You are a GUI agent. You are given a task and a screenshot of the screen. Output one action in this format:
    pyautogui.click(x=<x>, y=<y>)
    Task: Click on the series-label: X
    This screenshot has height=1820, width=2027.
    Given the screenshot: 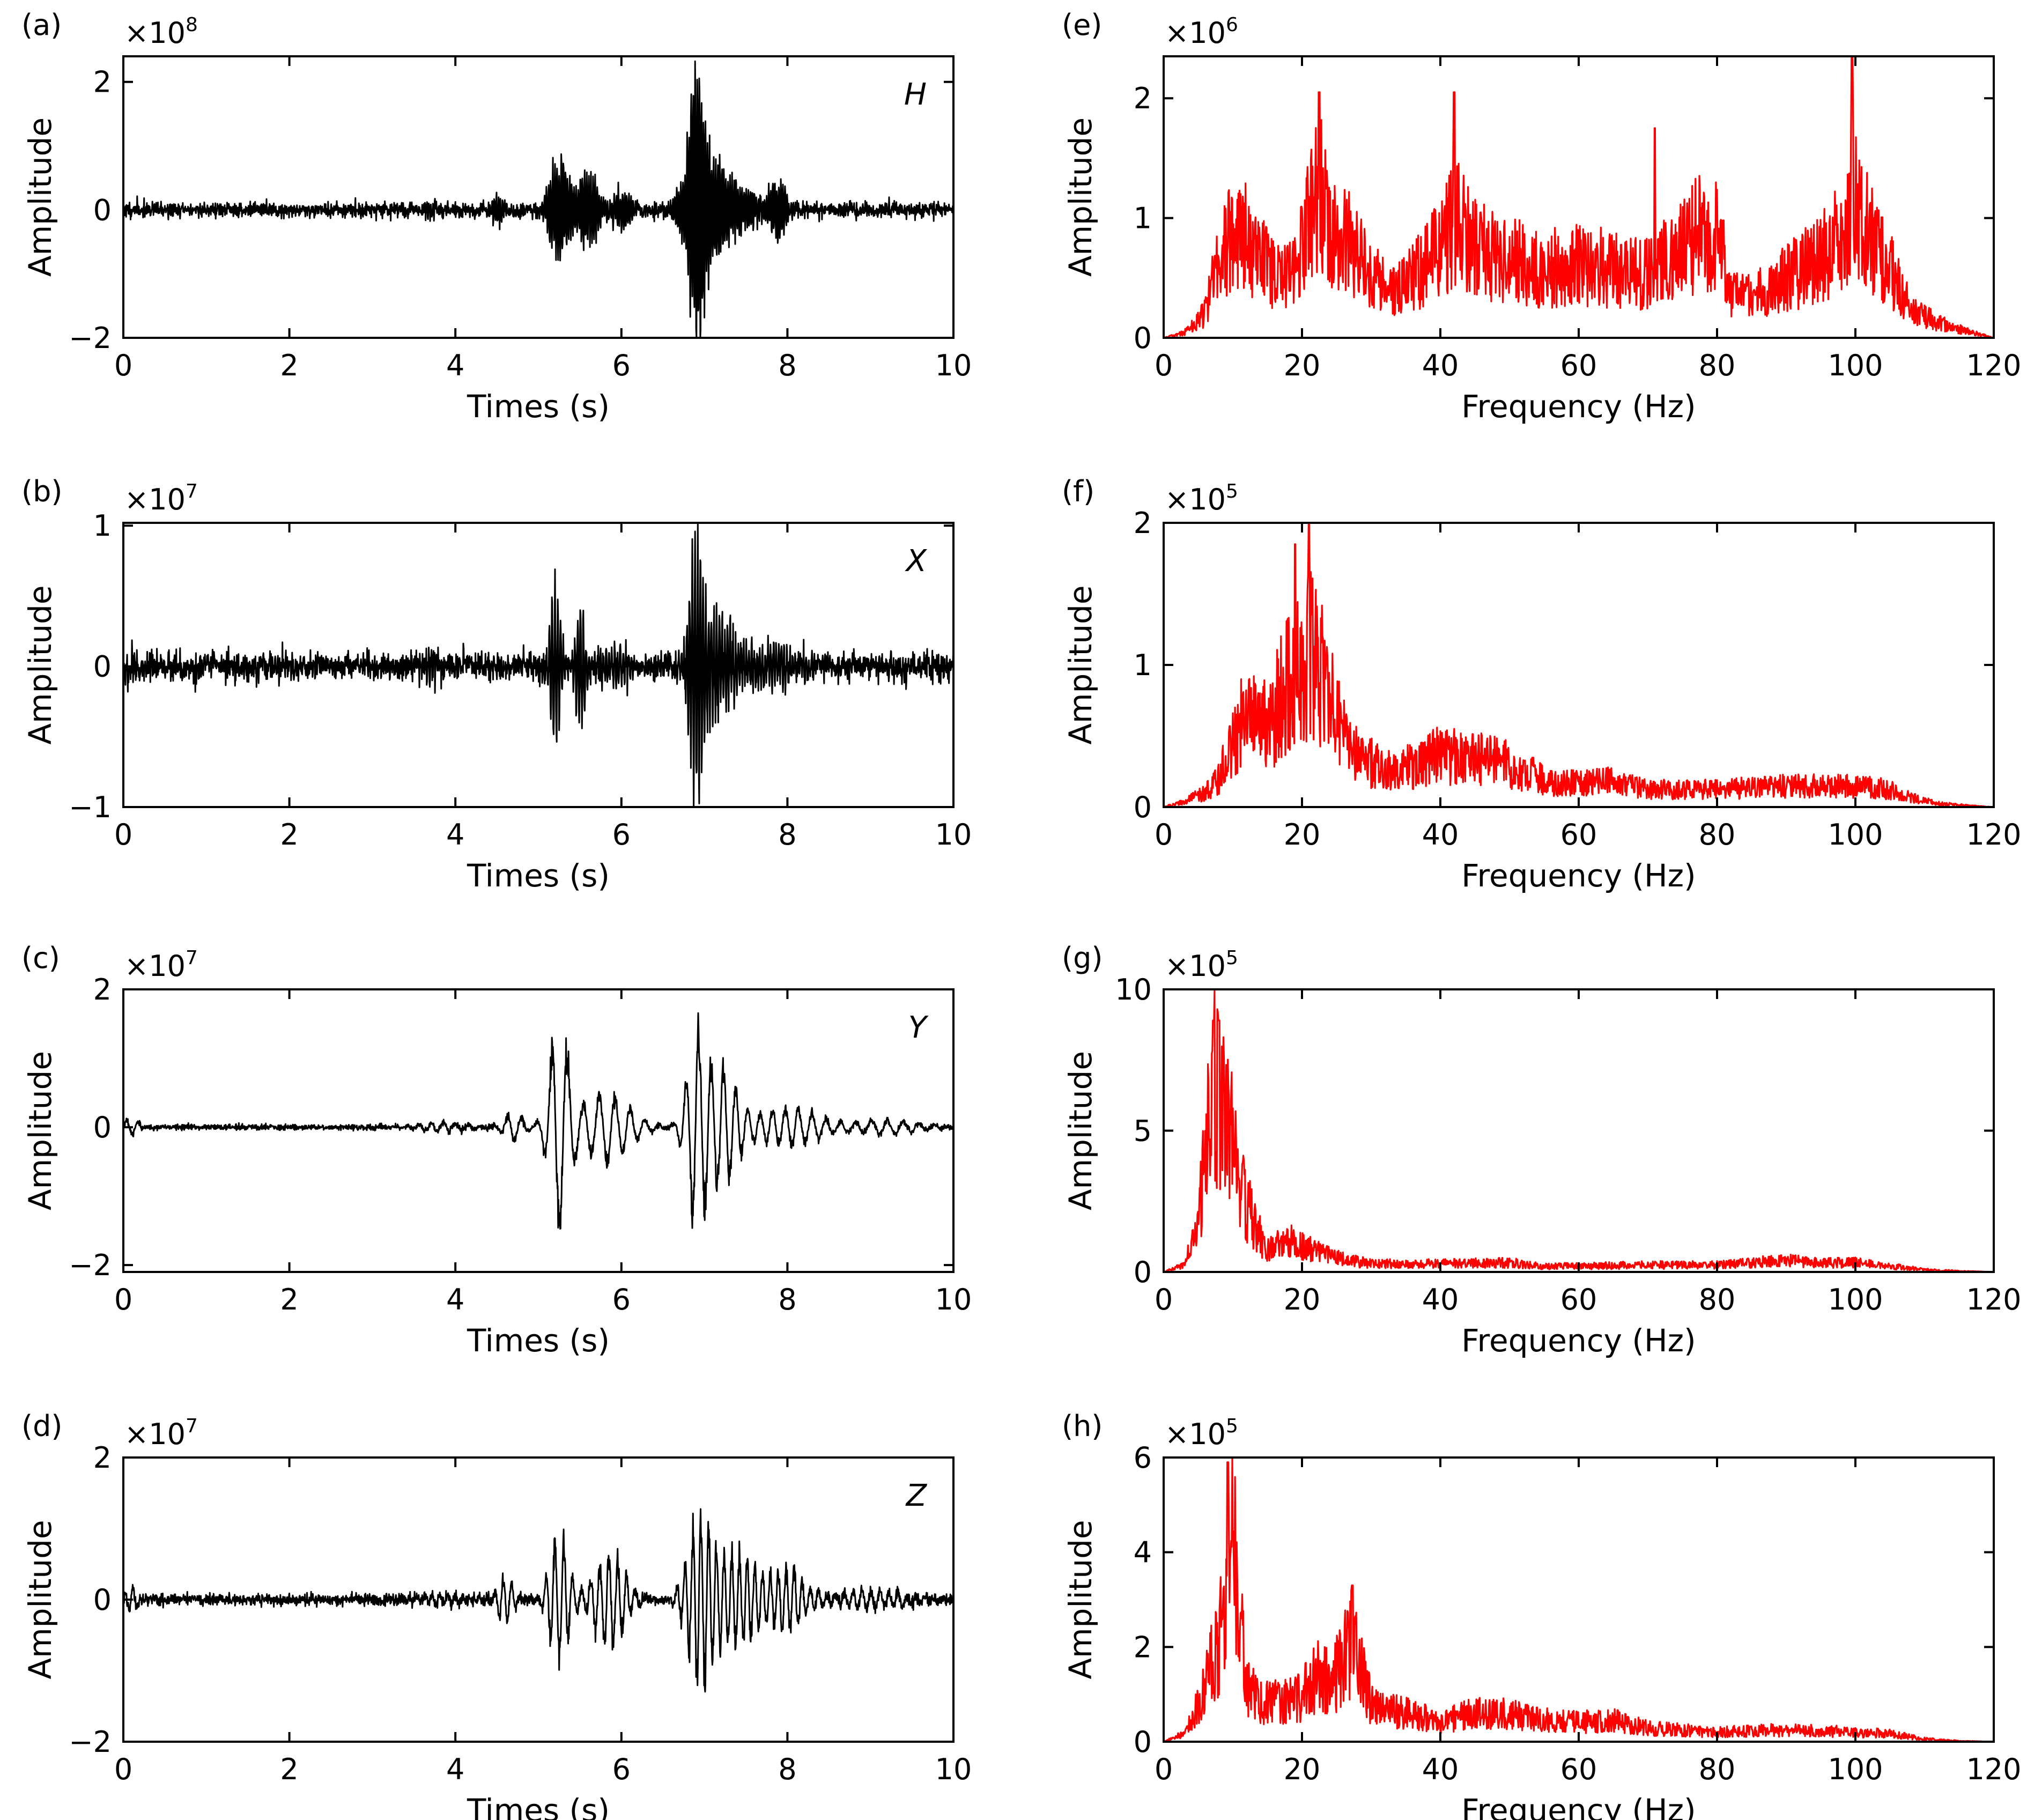 What is the action you would take?
    pyautogui.click(x=916, y=561)
    